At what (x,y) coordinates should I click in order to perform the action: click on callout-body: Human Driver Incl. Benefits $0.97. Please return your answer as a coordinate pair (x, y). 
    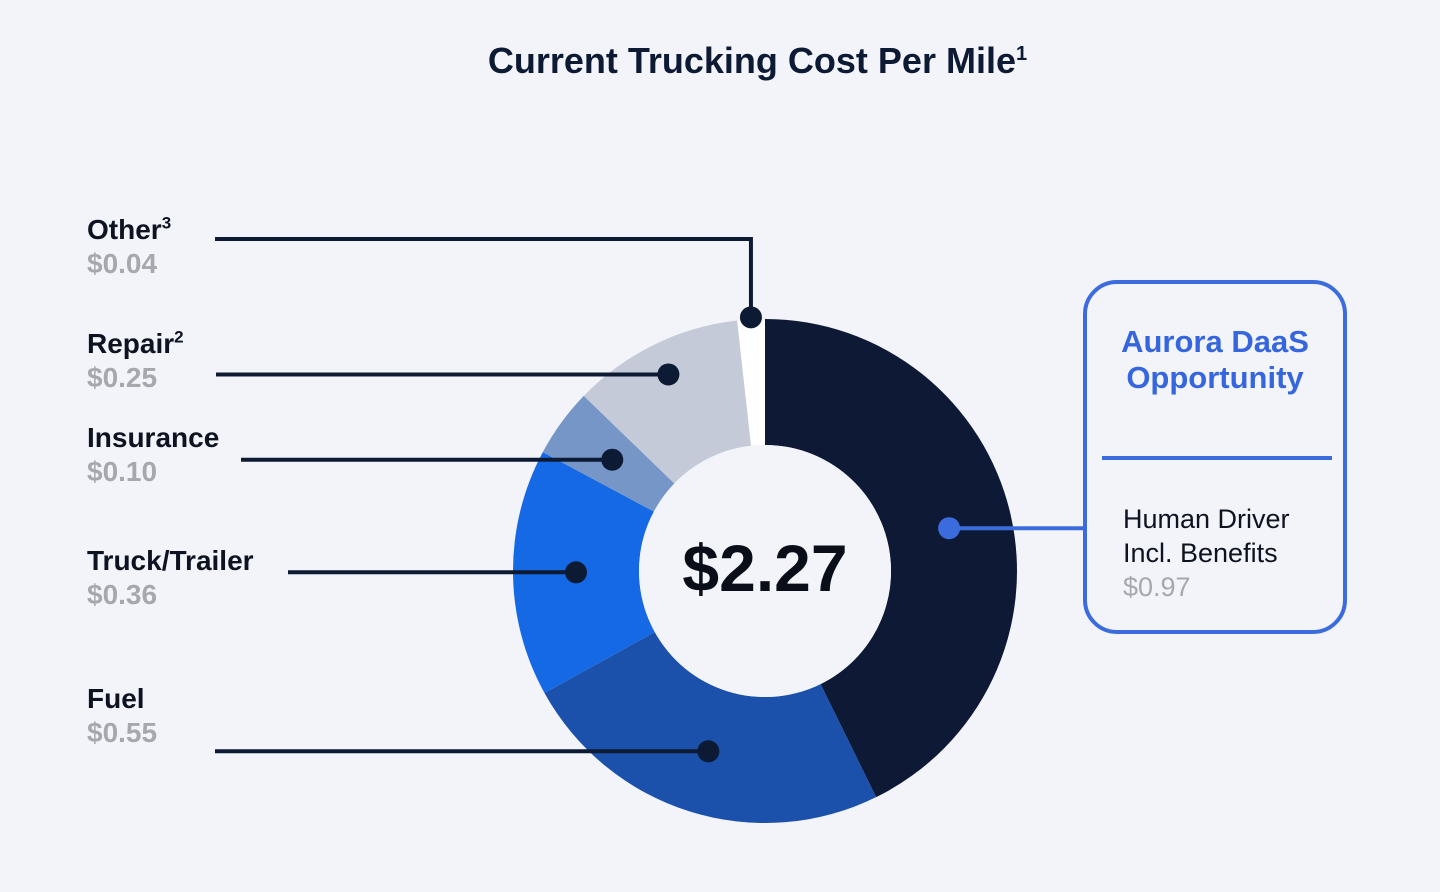
    Looking at the image, I should click on (1206, 553).